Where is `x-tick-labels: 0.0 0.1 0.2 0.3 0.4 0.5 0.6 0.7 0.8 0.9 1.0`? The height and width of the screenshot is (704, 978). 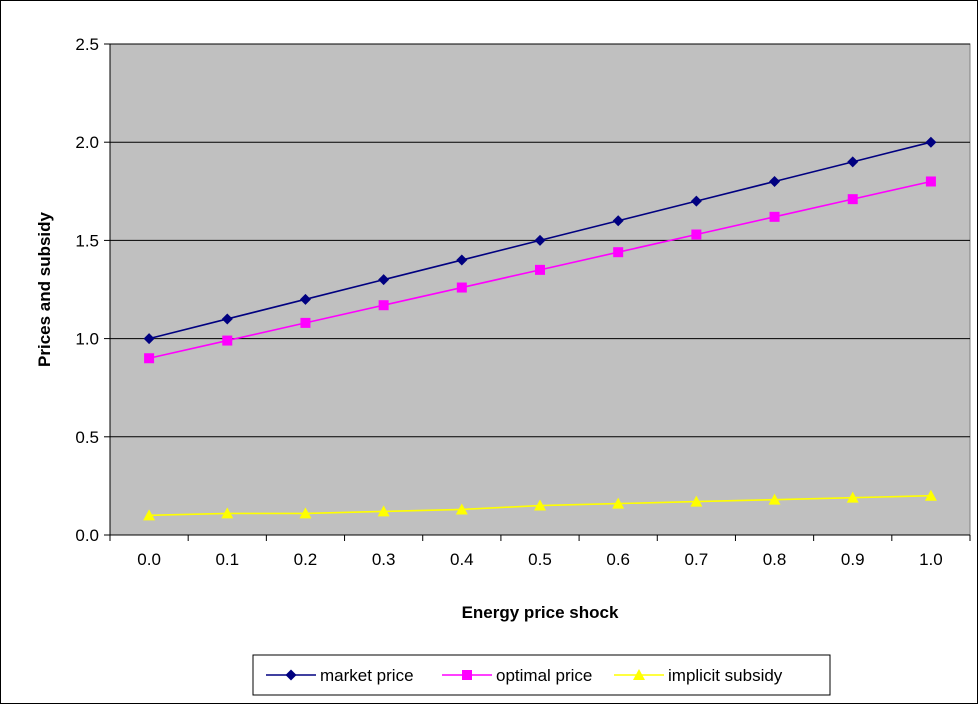
x-tick-labels: 0.0 0.1 0.2 0.3 0.4 0.5 0.6 0.7 0.8 0.9 1.0 is located at coordinates (539, 559).